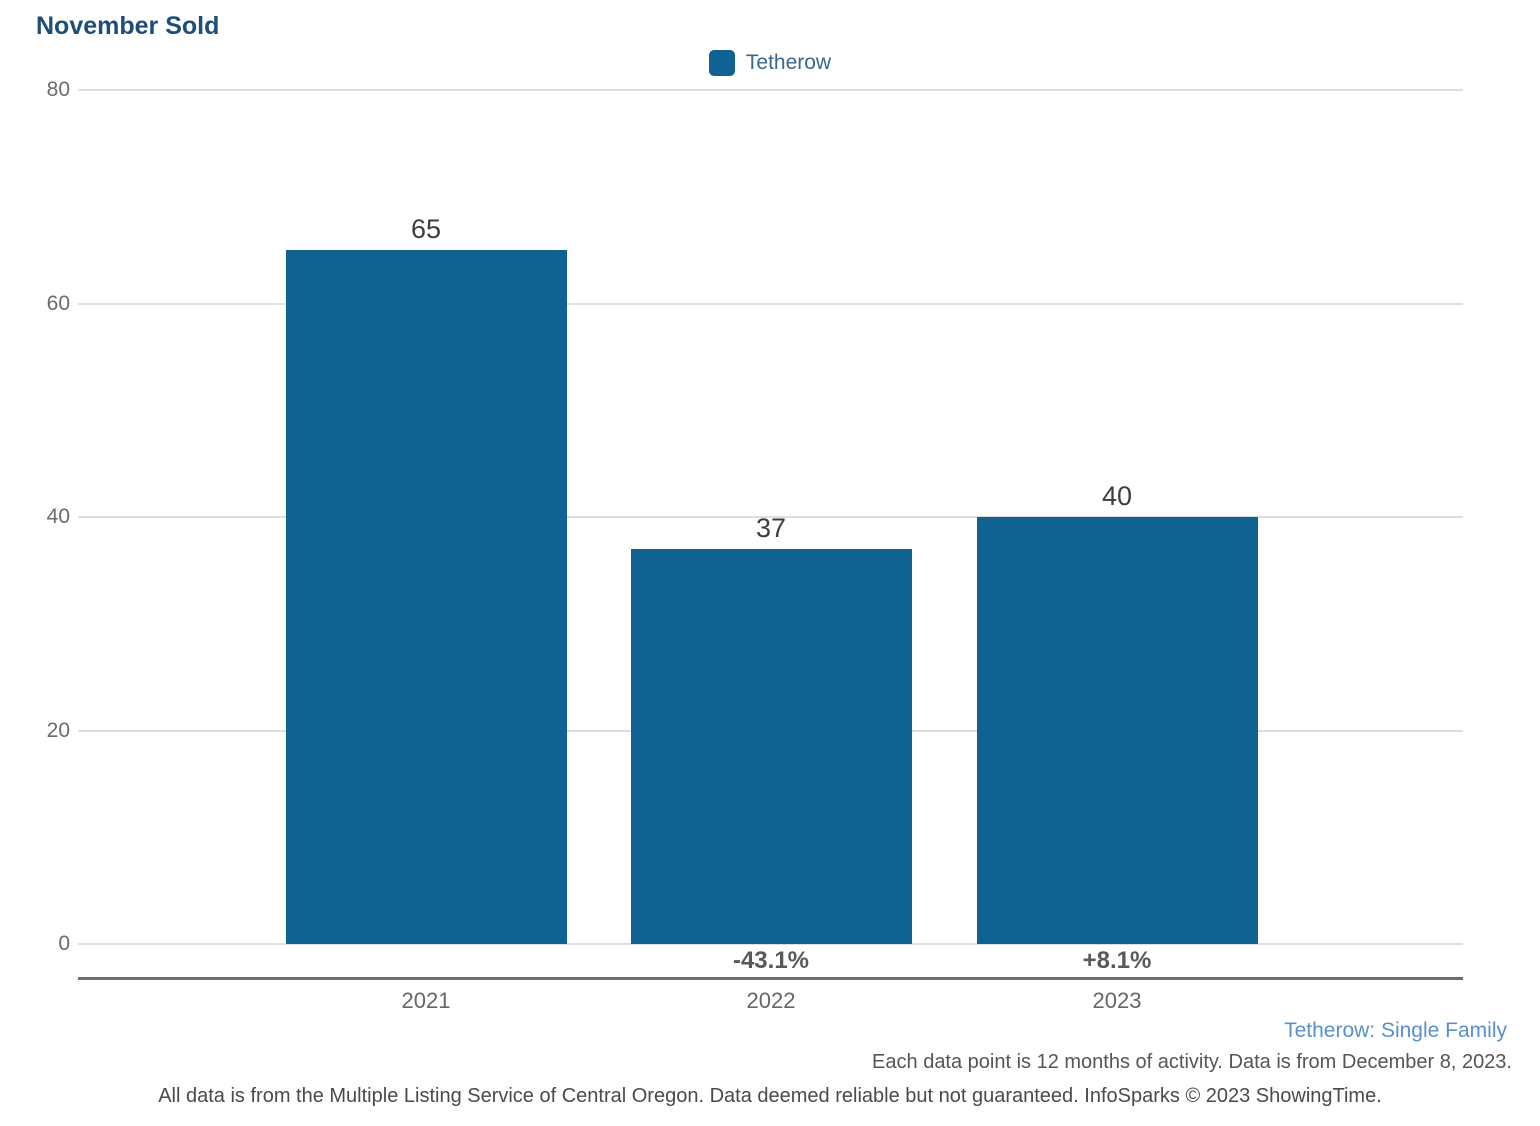  I want to click on legend: Tetherow, so click(770, 63).